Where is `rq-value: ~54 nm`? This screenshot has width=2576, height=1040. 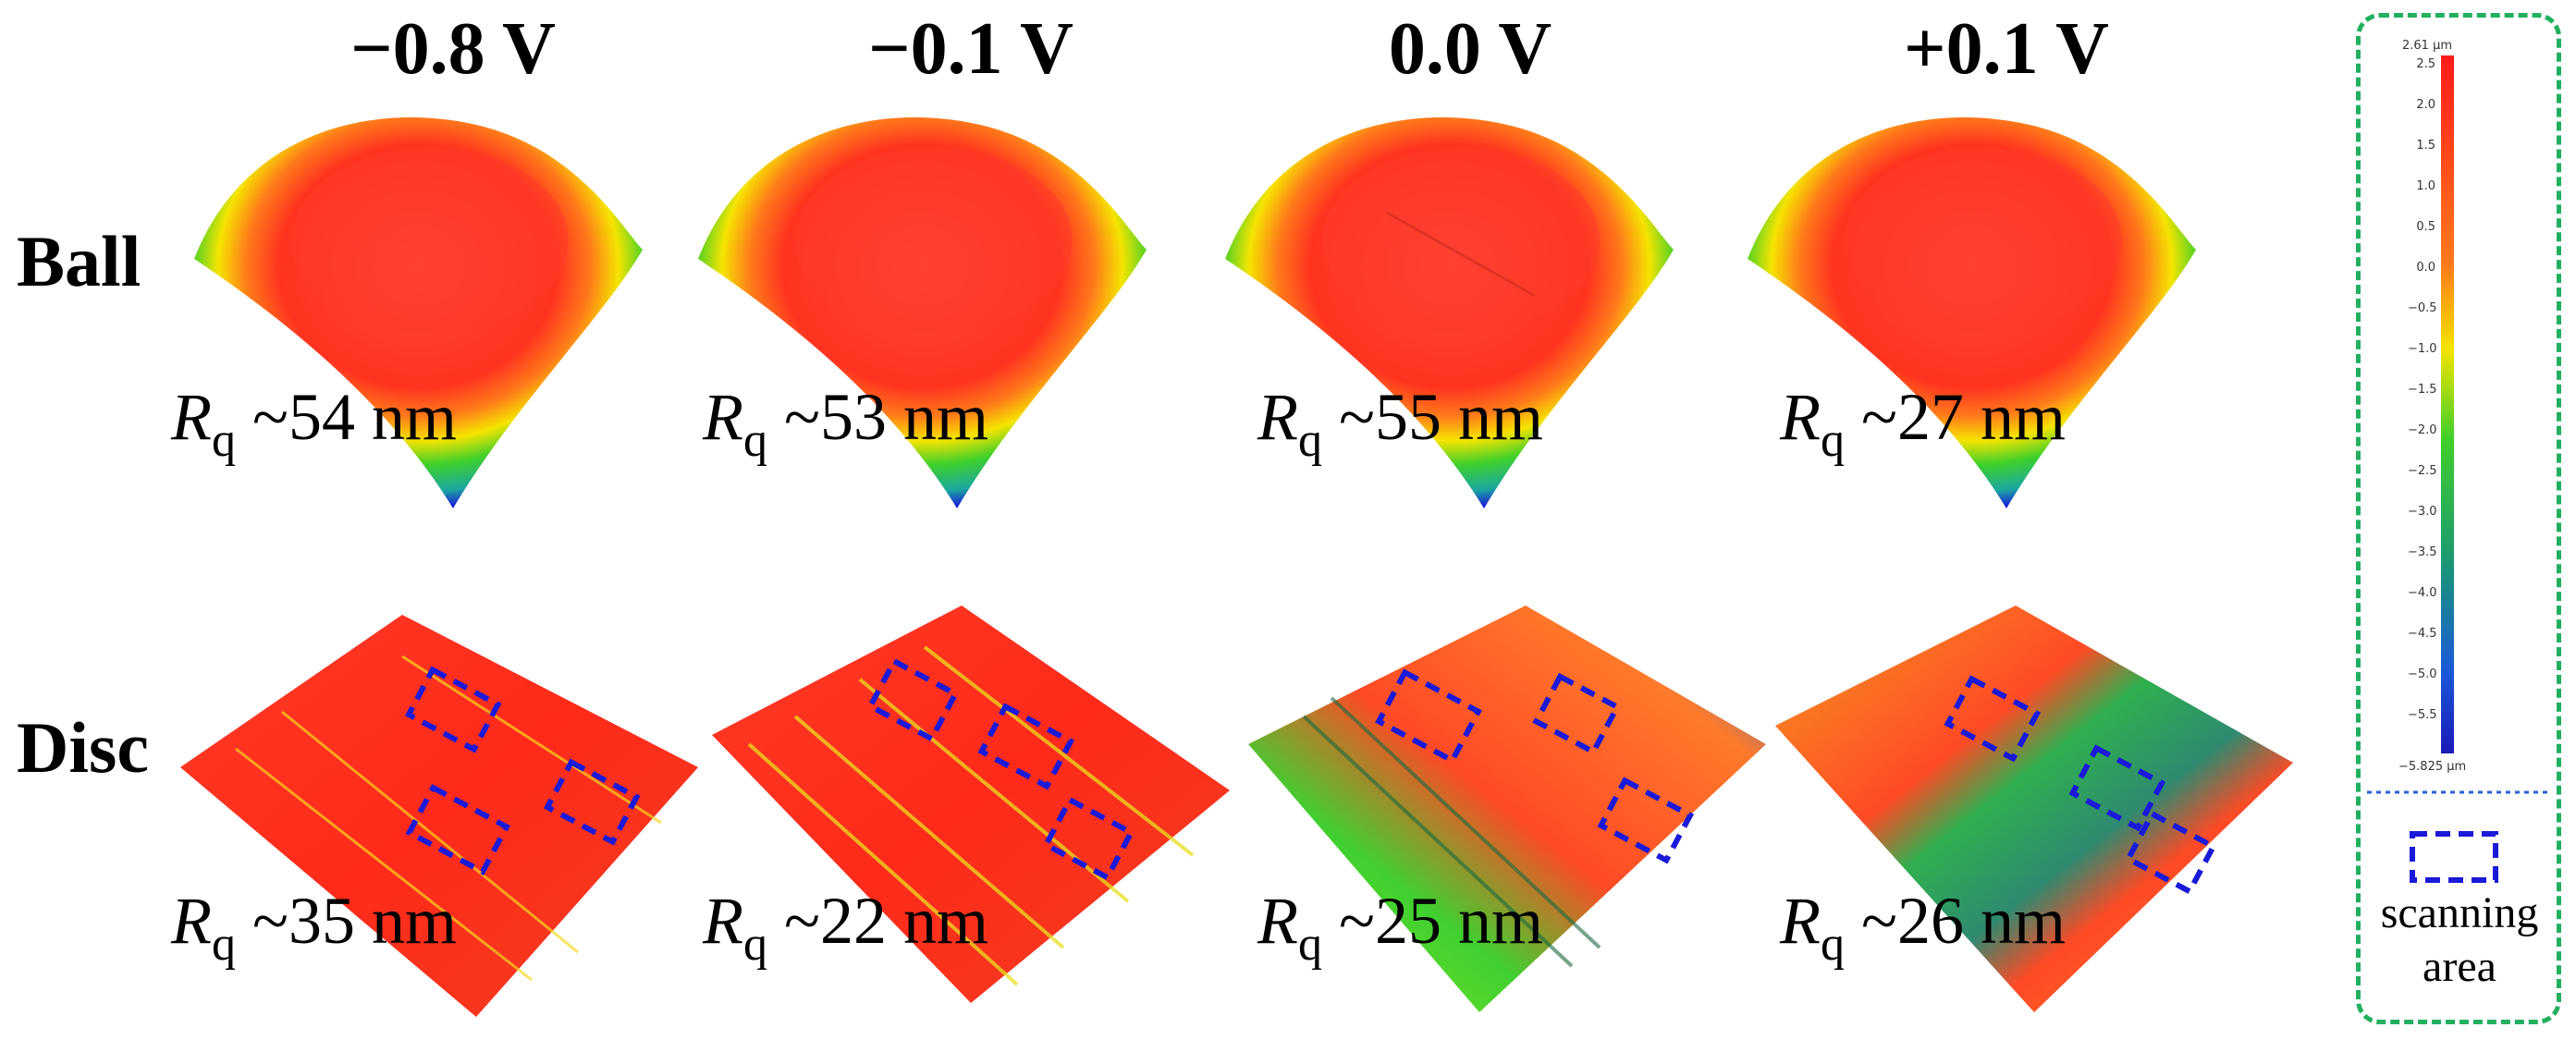 rq-value: ~54 nm is located at coordinates (354, 417).